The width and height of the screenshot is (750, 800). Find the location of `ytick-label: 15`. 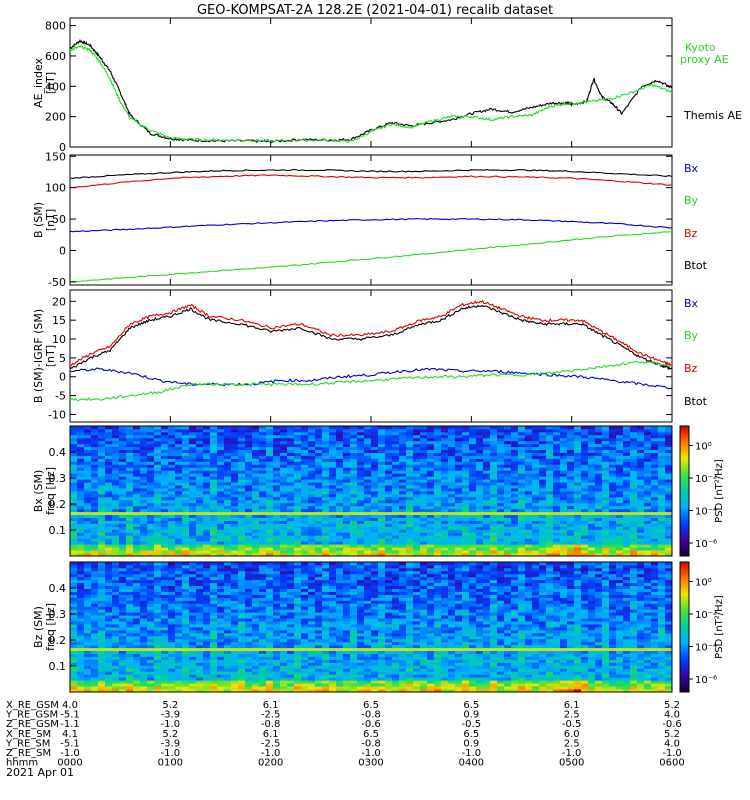

ytick-label: 15 is located at coordinates (59, 320).